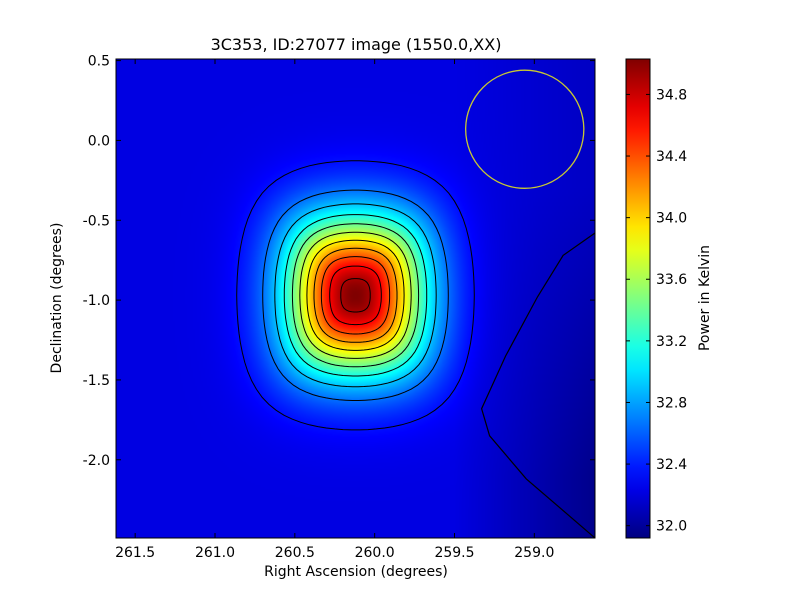 This screenshot has height=600, width=800. What do you see at coordinates (671, 280) in the screenshot?
I see `colorbar-tick-label: 33.6` at bounding box center [671, 280].